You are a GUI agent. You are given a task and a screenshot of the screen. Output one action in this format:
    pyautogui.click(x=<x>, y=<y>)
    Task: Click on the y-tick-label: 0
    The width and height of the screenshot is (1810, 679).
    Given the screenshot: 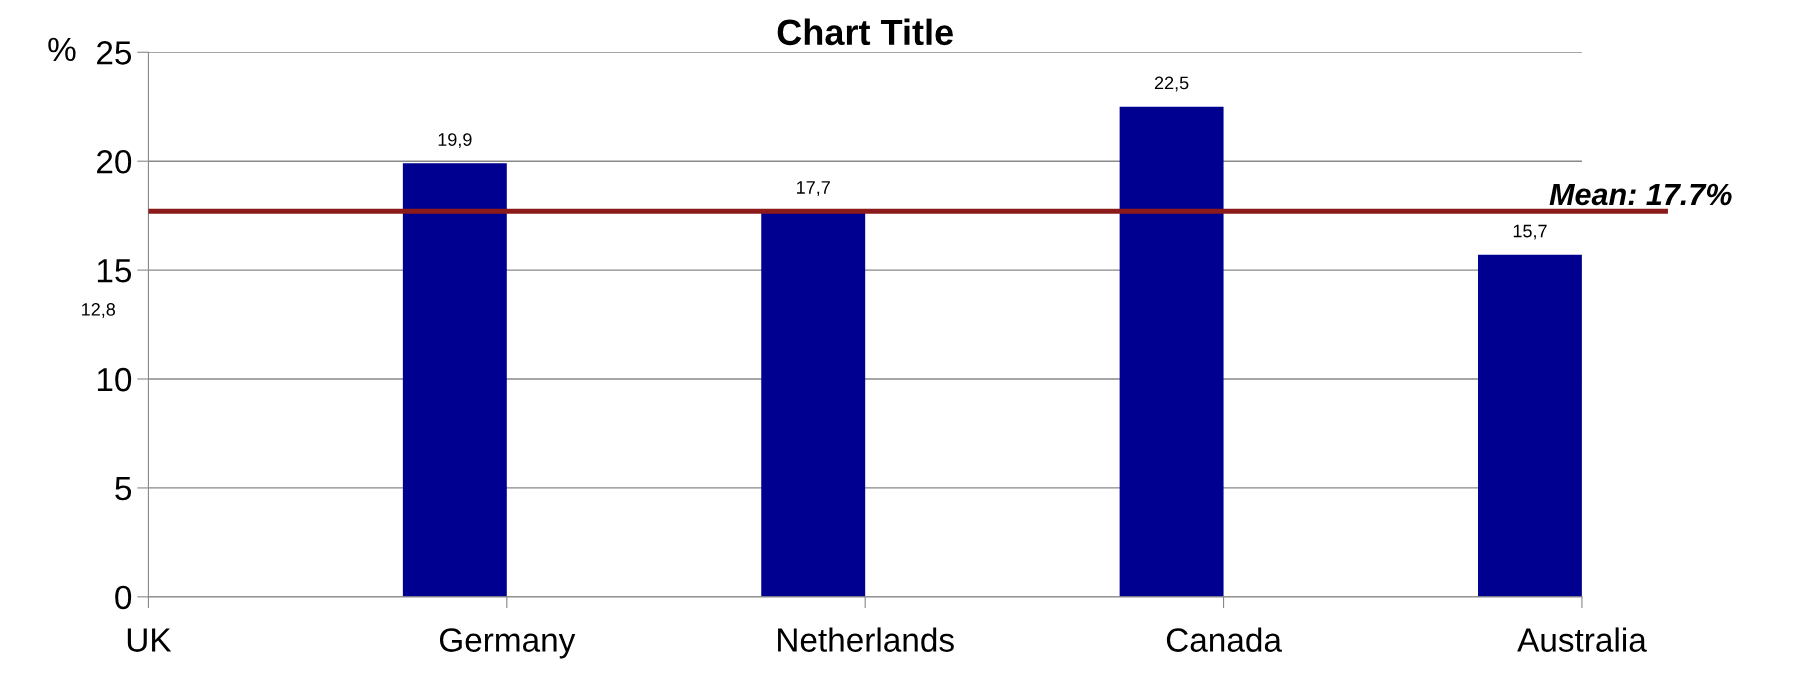 What is the action you would take?
    pyautogui.click(x=123, y=597)
    